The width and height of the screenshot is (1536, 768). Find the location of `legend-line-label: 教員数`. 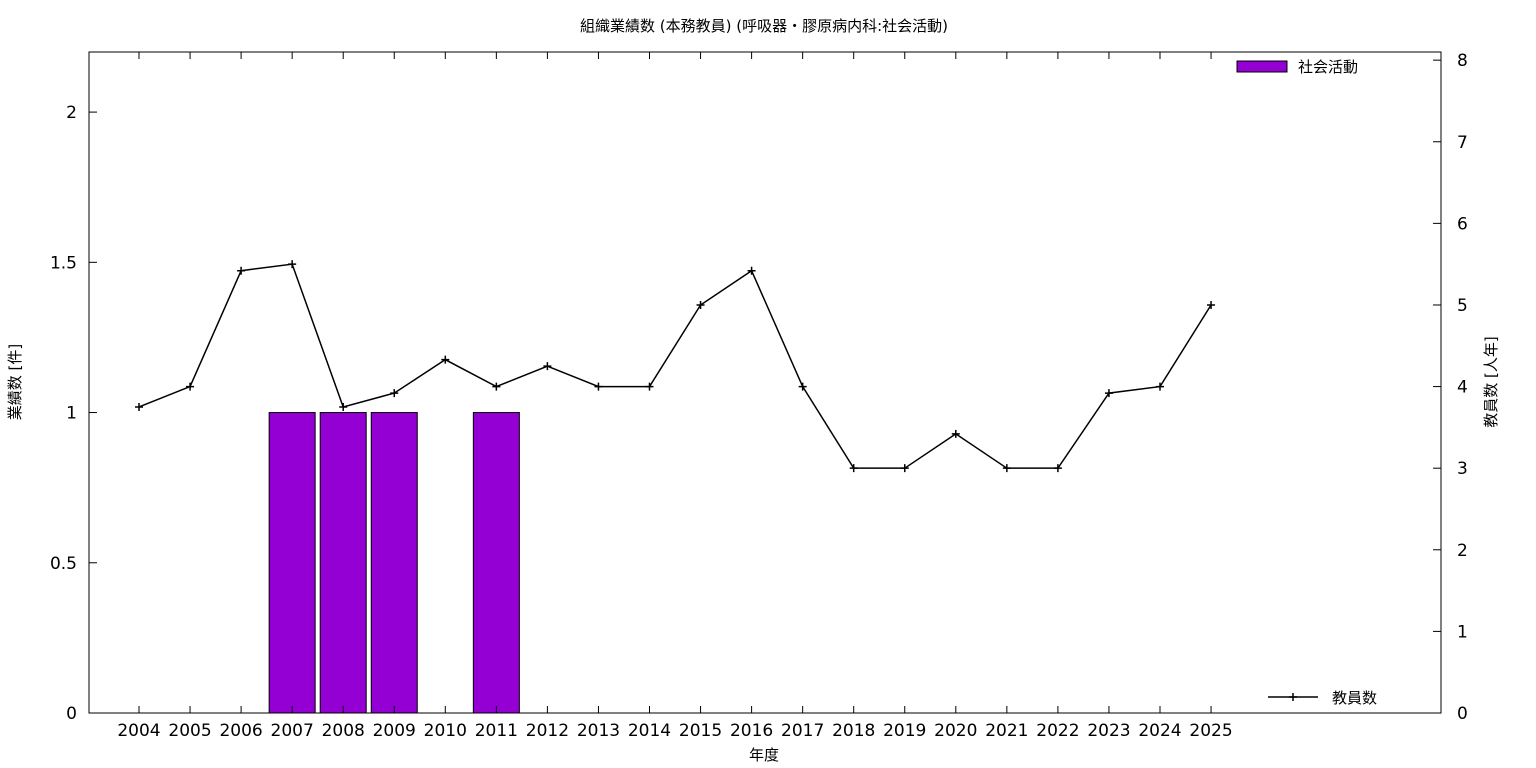

legend-line-label: 教員数 is located at coordinates (1354, 698).